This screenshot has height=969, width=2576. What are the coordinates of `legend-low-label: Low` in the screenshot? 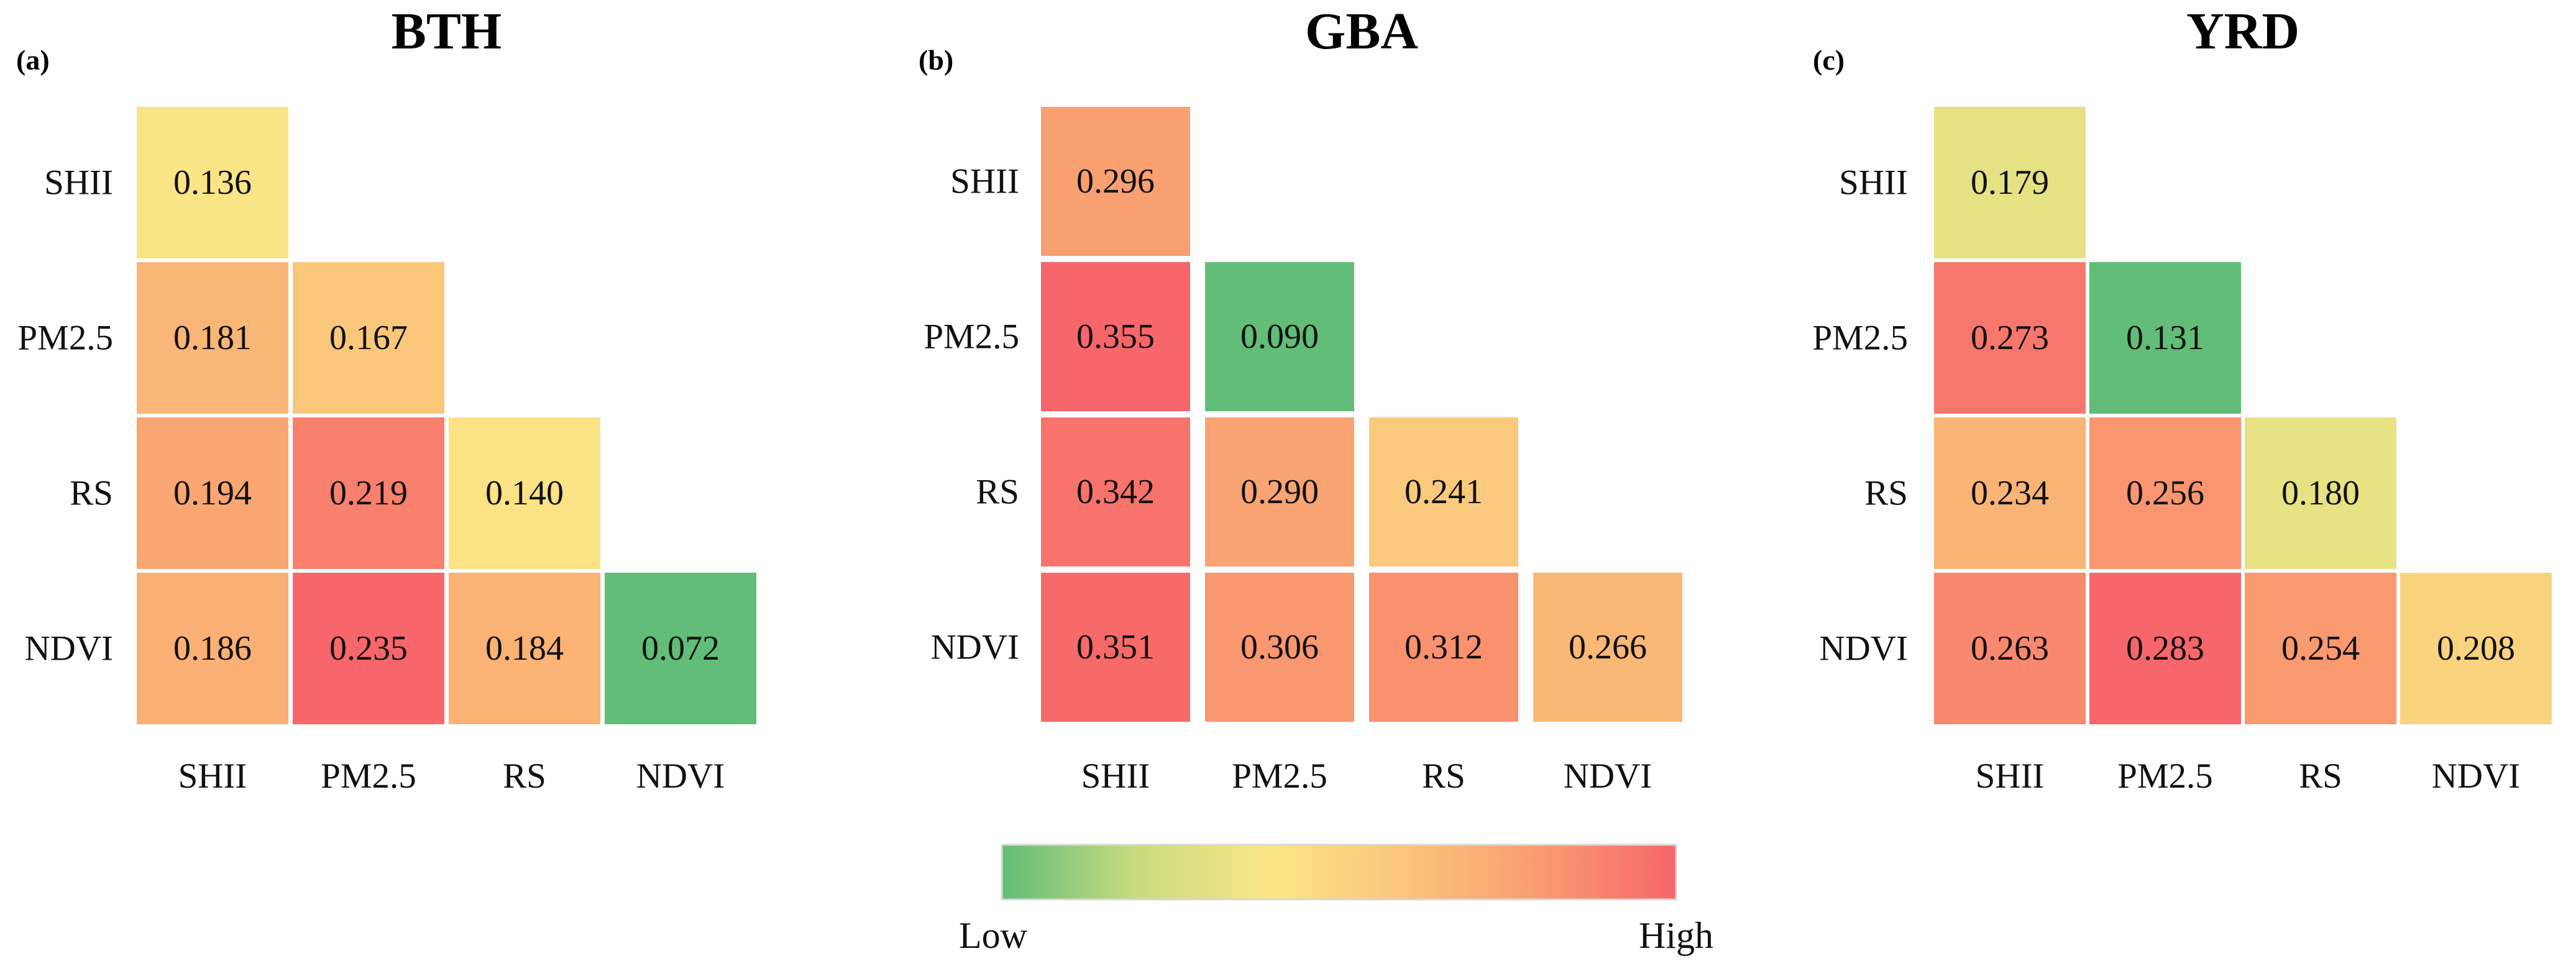 It's located at (993, 935).